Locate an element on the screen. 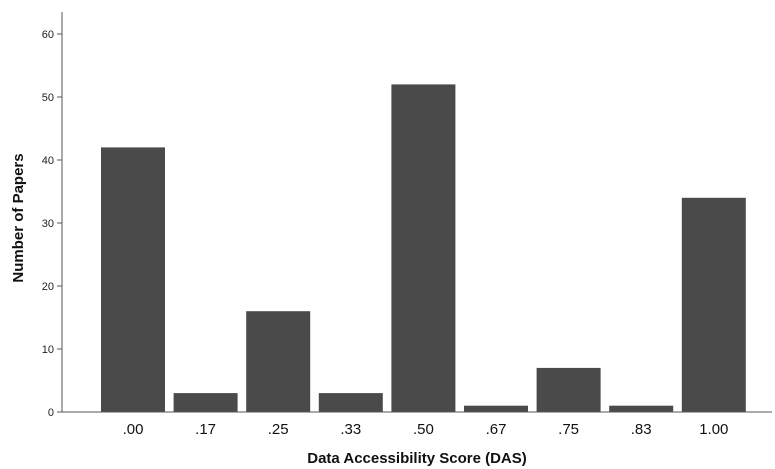 This screenshot has height=469, width=775. x-axis-title: Data Accessibility Score (DAS) is located at coordinates (417, 458).